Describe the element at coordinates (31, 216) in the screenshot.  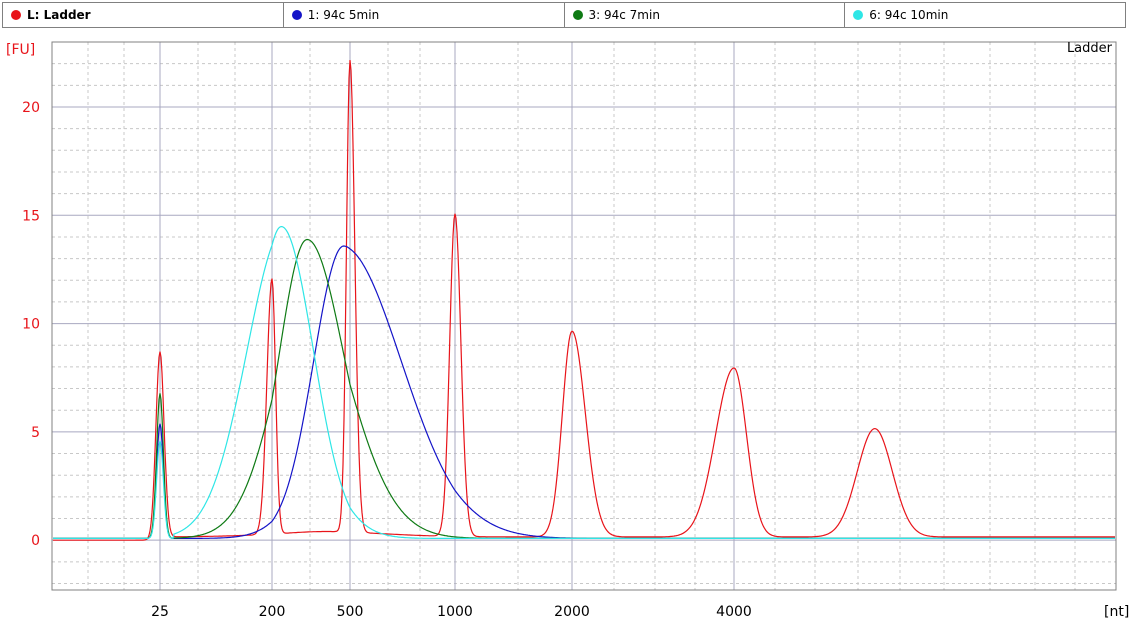
I see `y-tick-label: 15` at that location.